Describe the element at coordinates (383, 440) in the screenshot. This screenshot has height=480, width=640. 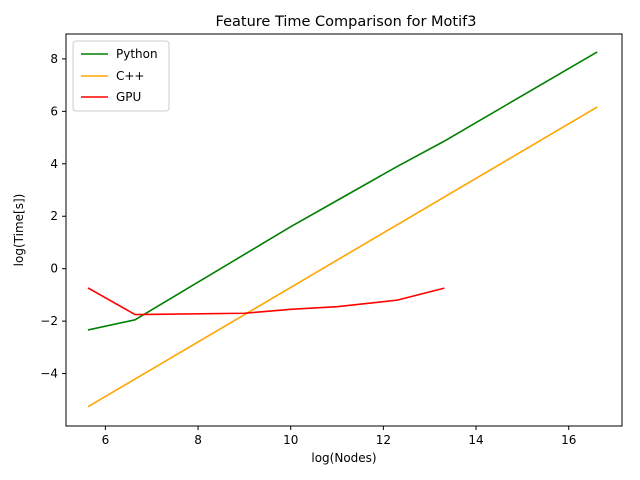
I see `x-tick-label: 12` at that location.